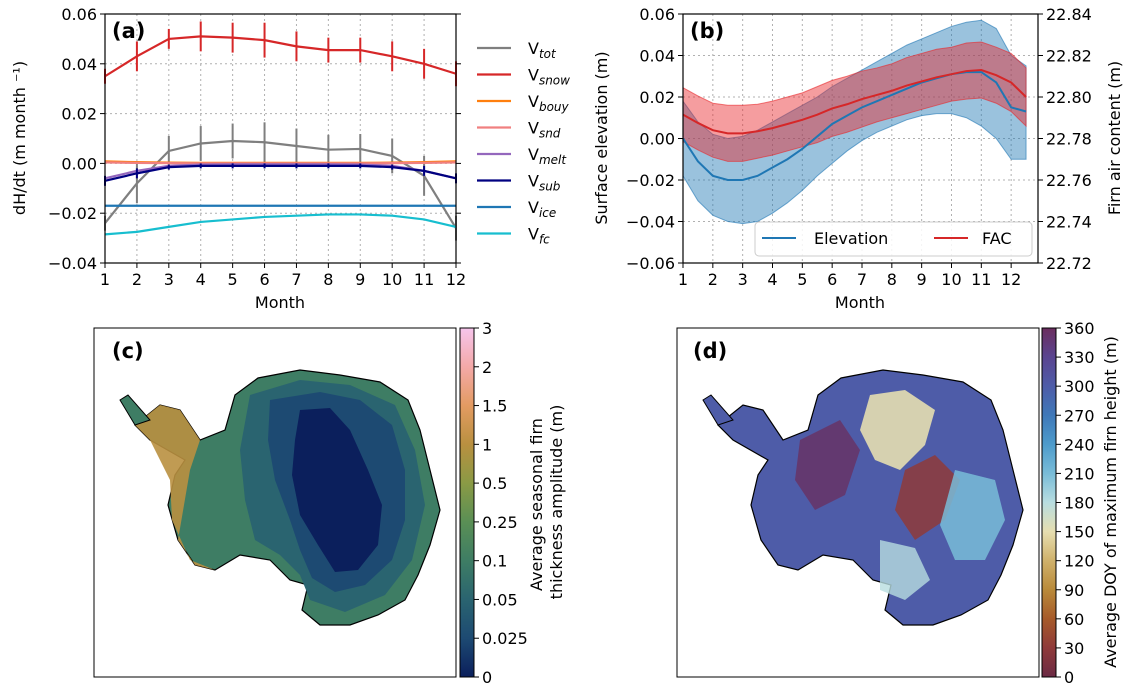 This screenshot has width=1128, height=683. What do you see at coordinates (328, 279) in the screenshot?
I see `x-tick-label: 8` at bounding box center [328, 279].